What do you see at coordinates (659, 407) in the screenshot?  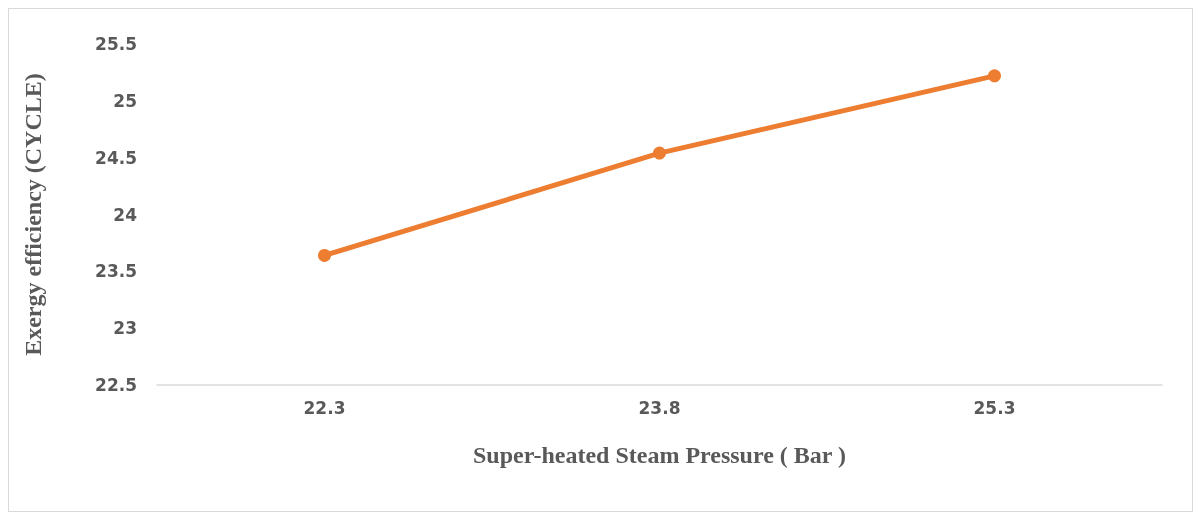 I see `x-tick-label: 23.8` at bounding box center [659, 407].